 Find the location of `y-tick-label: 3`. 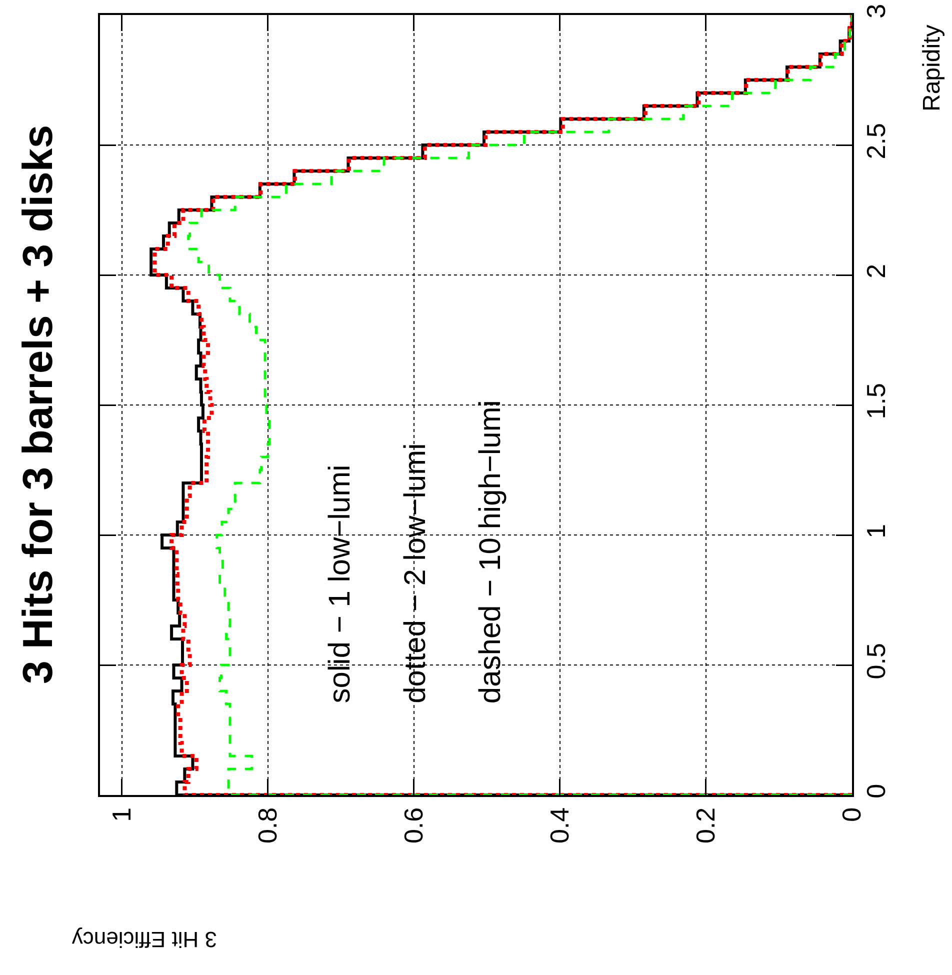

y-tick-label: 3 is located at coordinates (876, 11).